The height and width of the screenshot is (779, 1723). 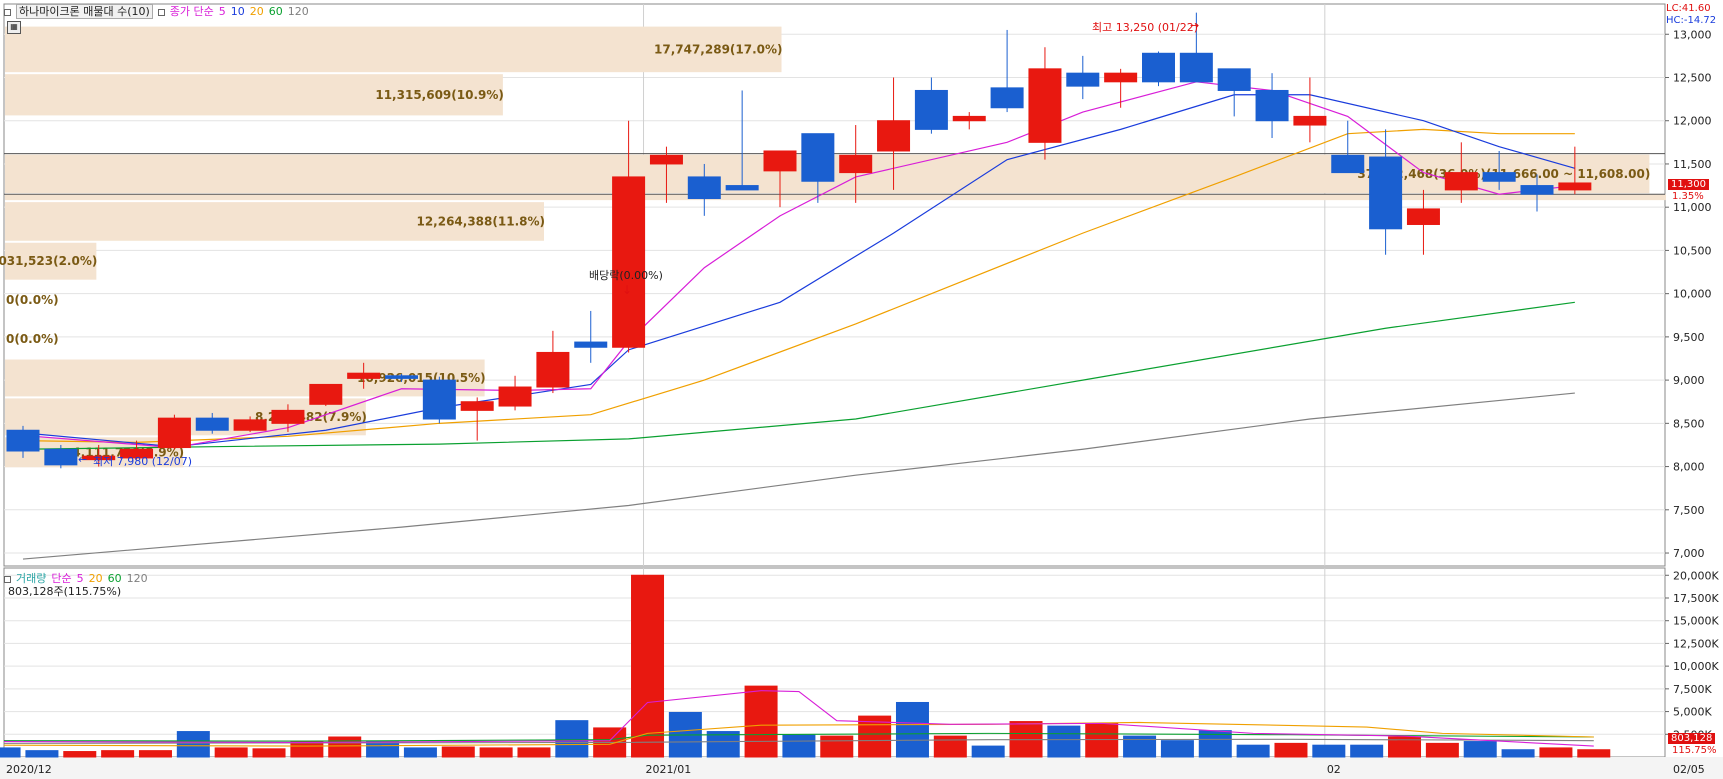 I want to click on low-arrow-icon: ←, so click(x=83, y=459).